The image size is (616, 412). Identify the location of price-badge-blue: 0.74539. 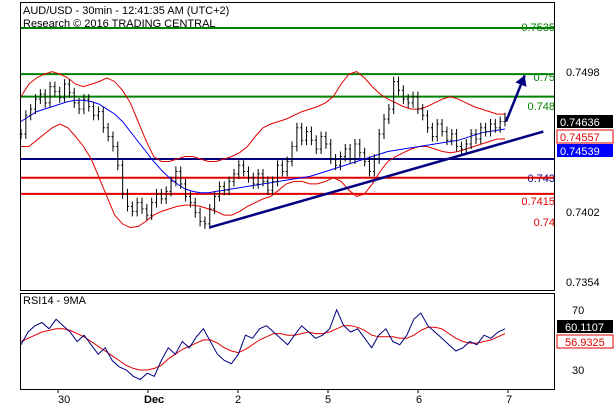
(585, 151).